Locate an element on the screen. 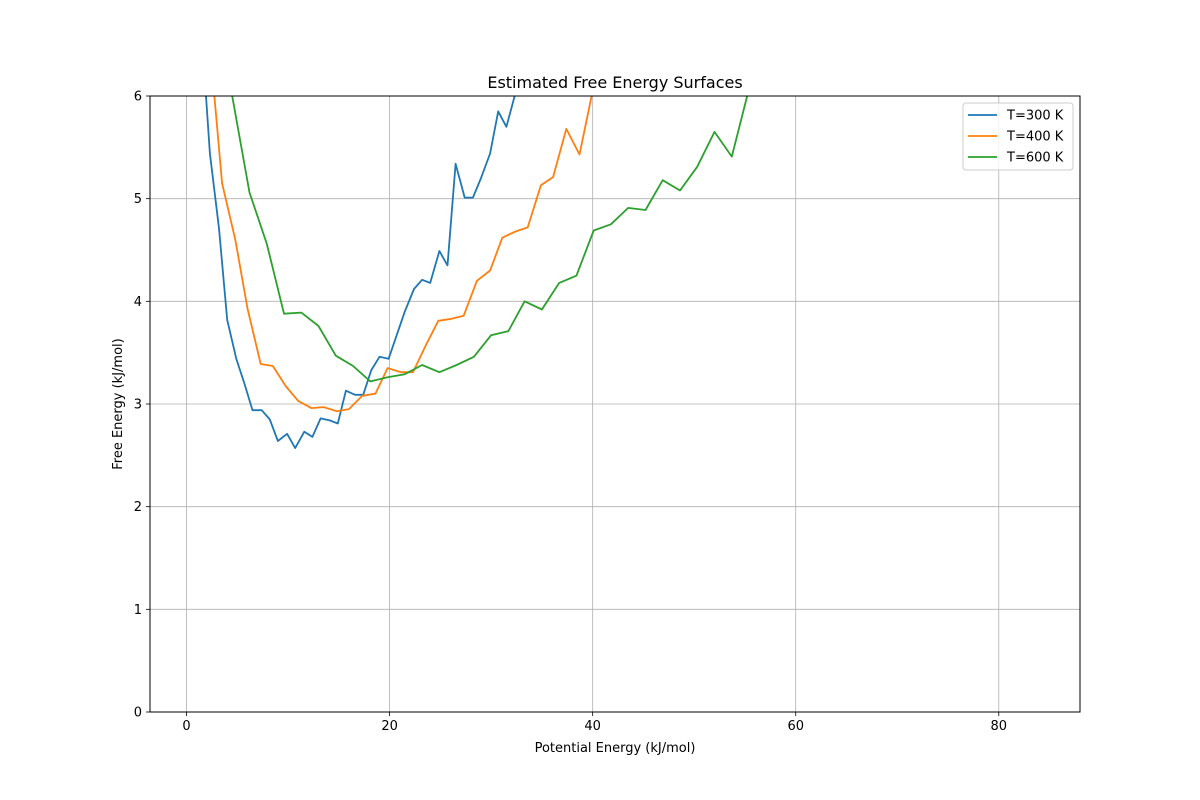 This screenshot has height=800, width=1200. legend-label-2: T=400 K is located at coordinates (1035, 137).